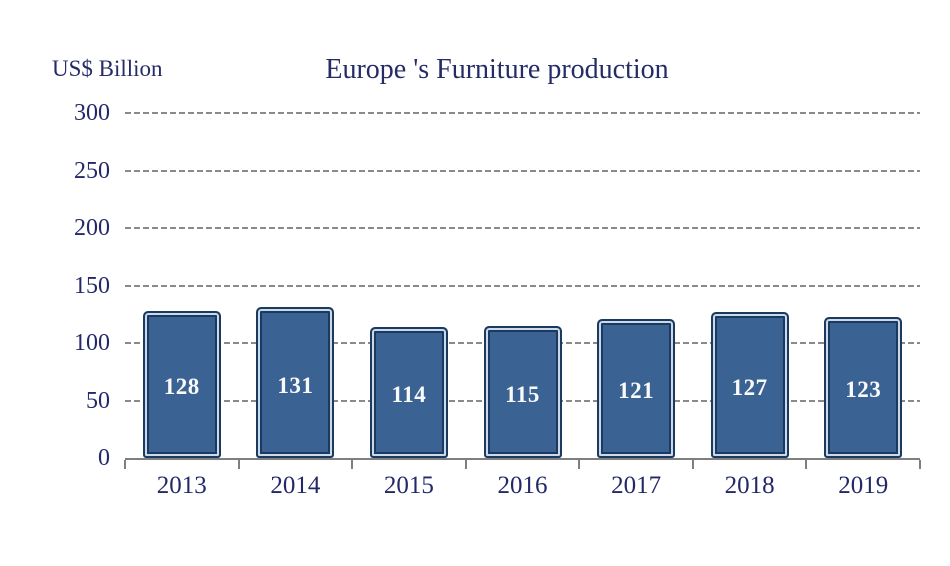 The height and width of the screenshot is (566, 950). I want to click on bar-value-label: 121, so click(636, 391).